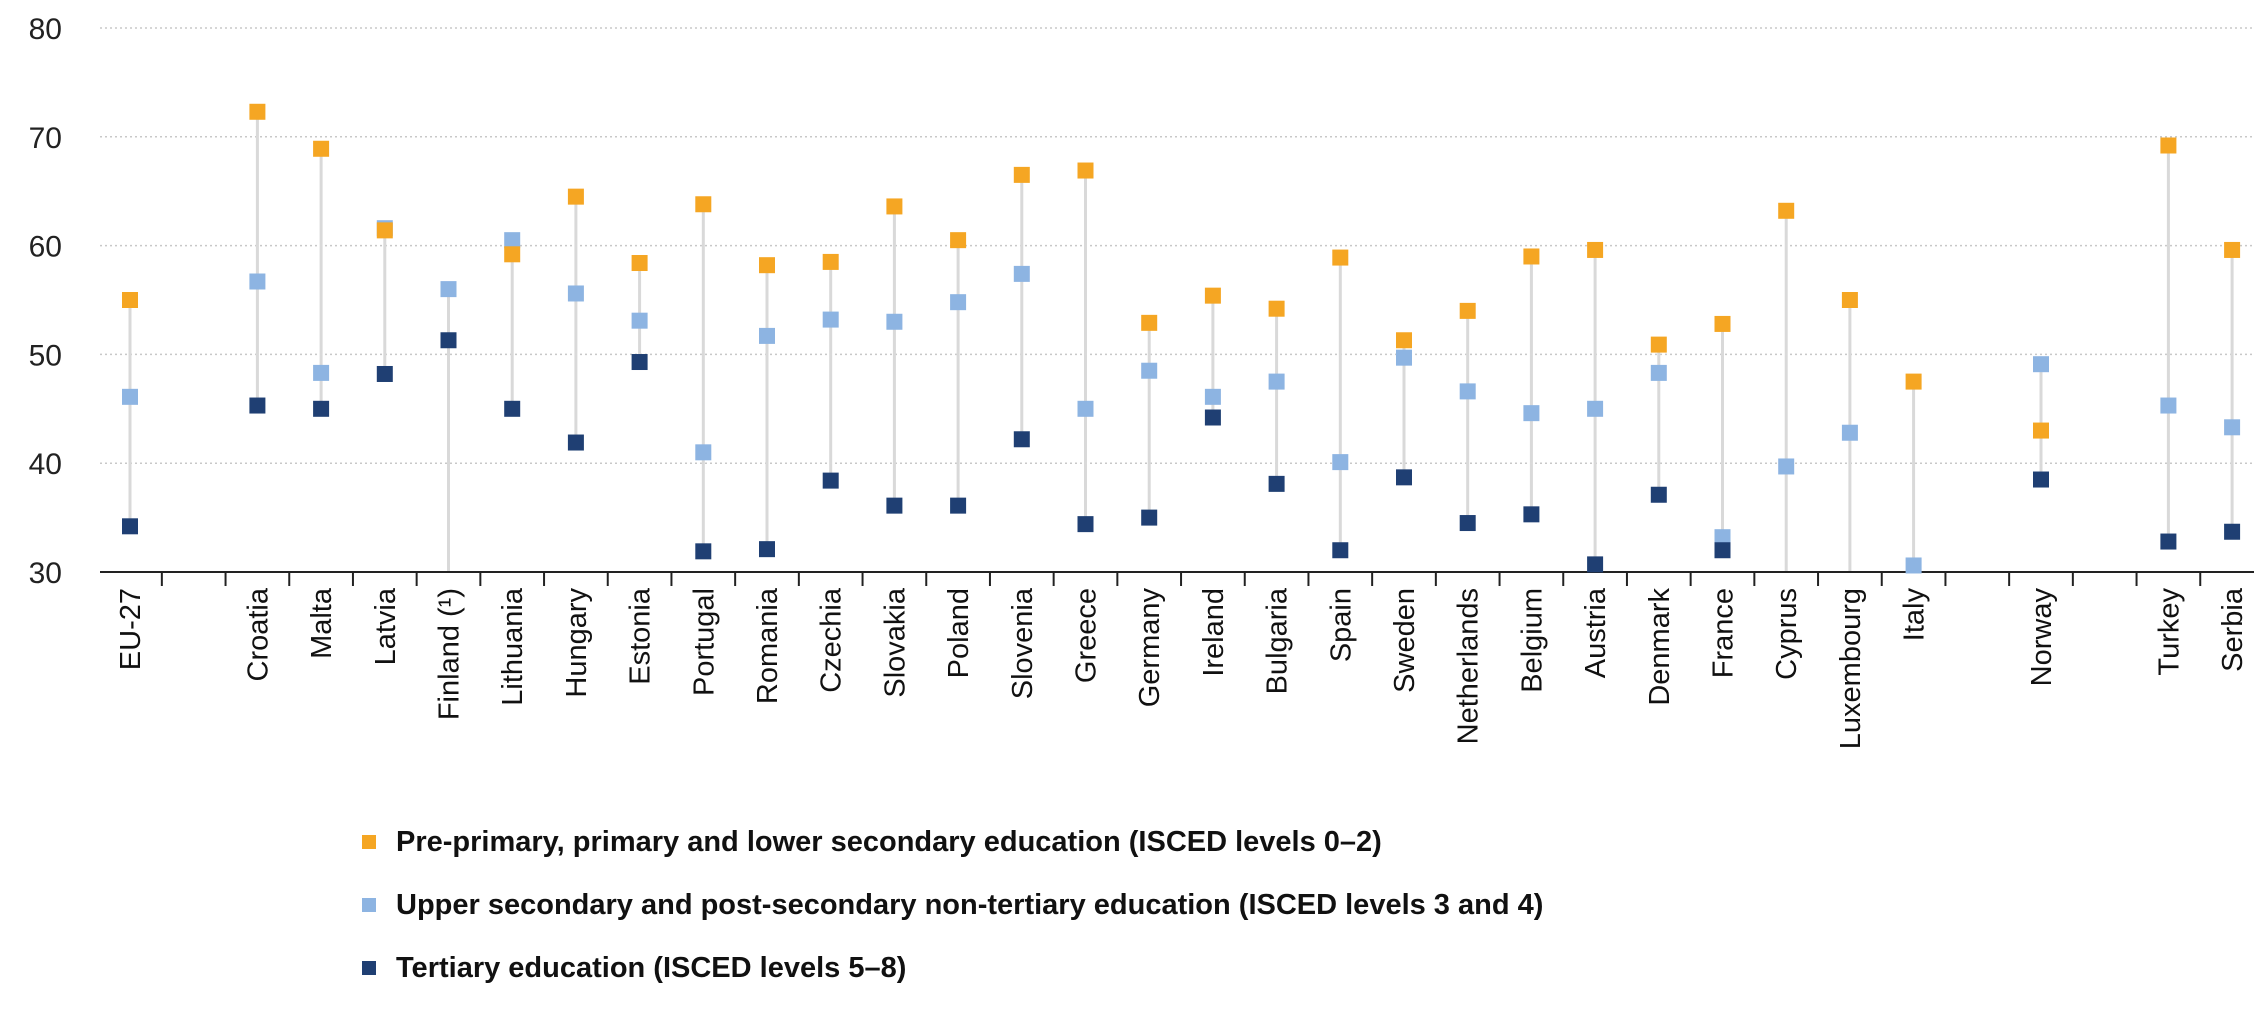  Describe the element at coordinates (2041, 430) in the screenshot. I see `marker-lower-secondary-norway` at that location.